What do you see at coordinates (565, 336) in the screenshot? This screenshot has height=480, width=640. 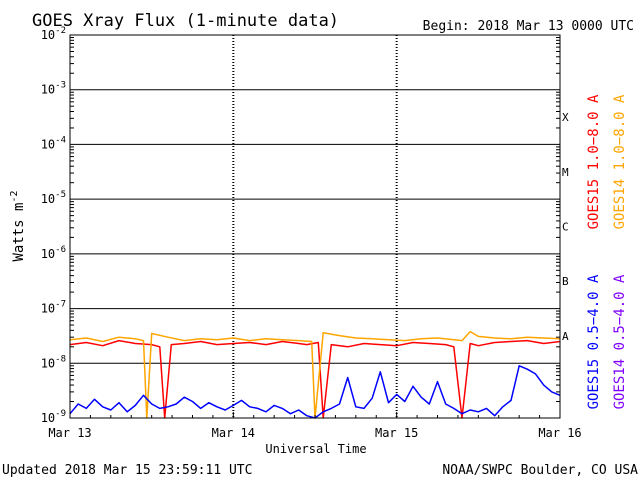 I see `flare-class-label: A` at bounding box center [565, 336].